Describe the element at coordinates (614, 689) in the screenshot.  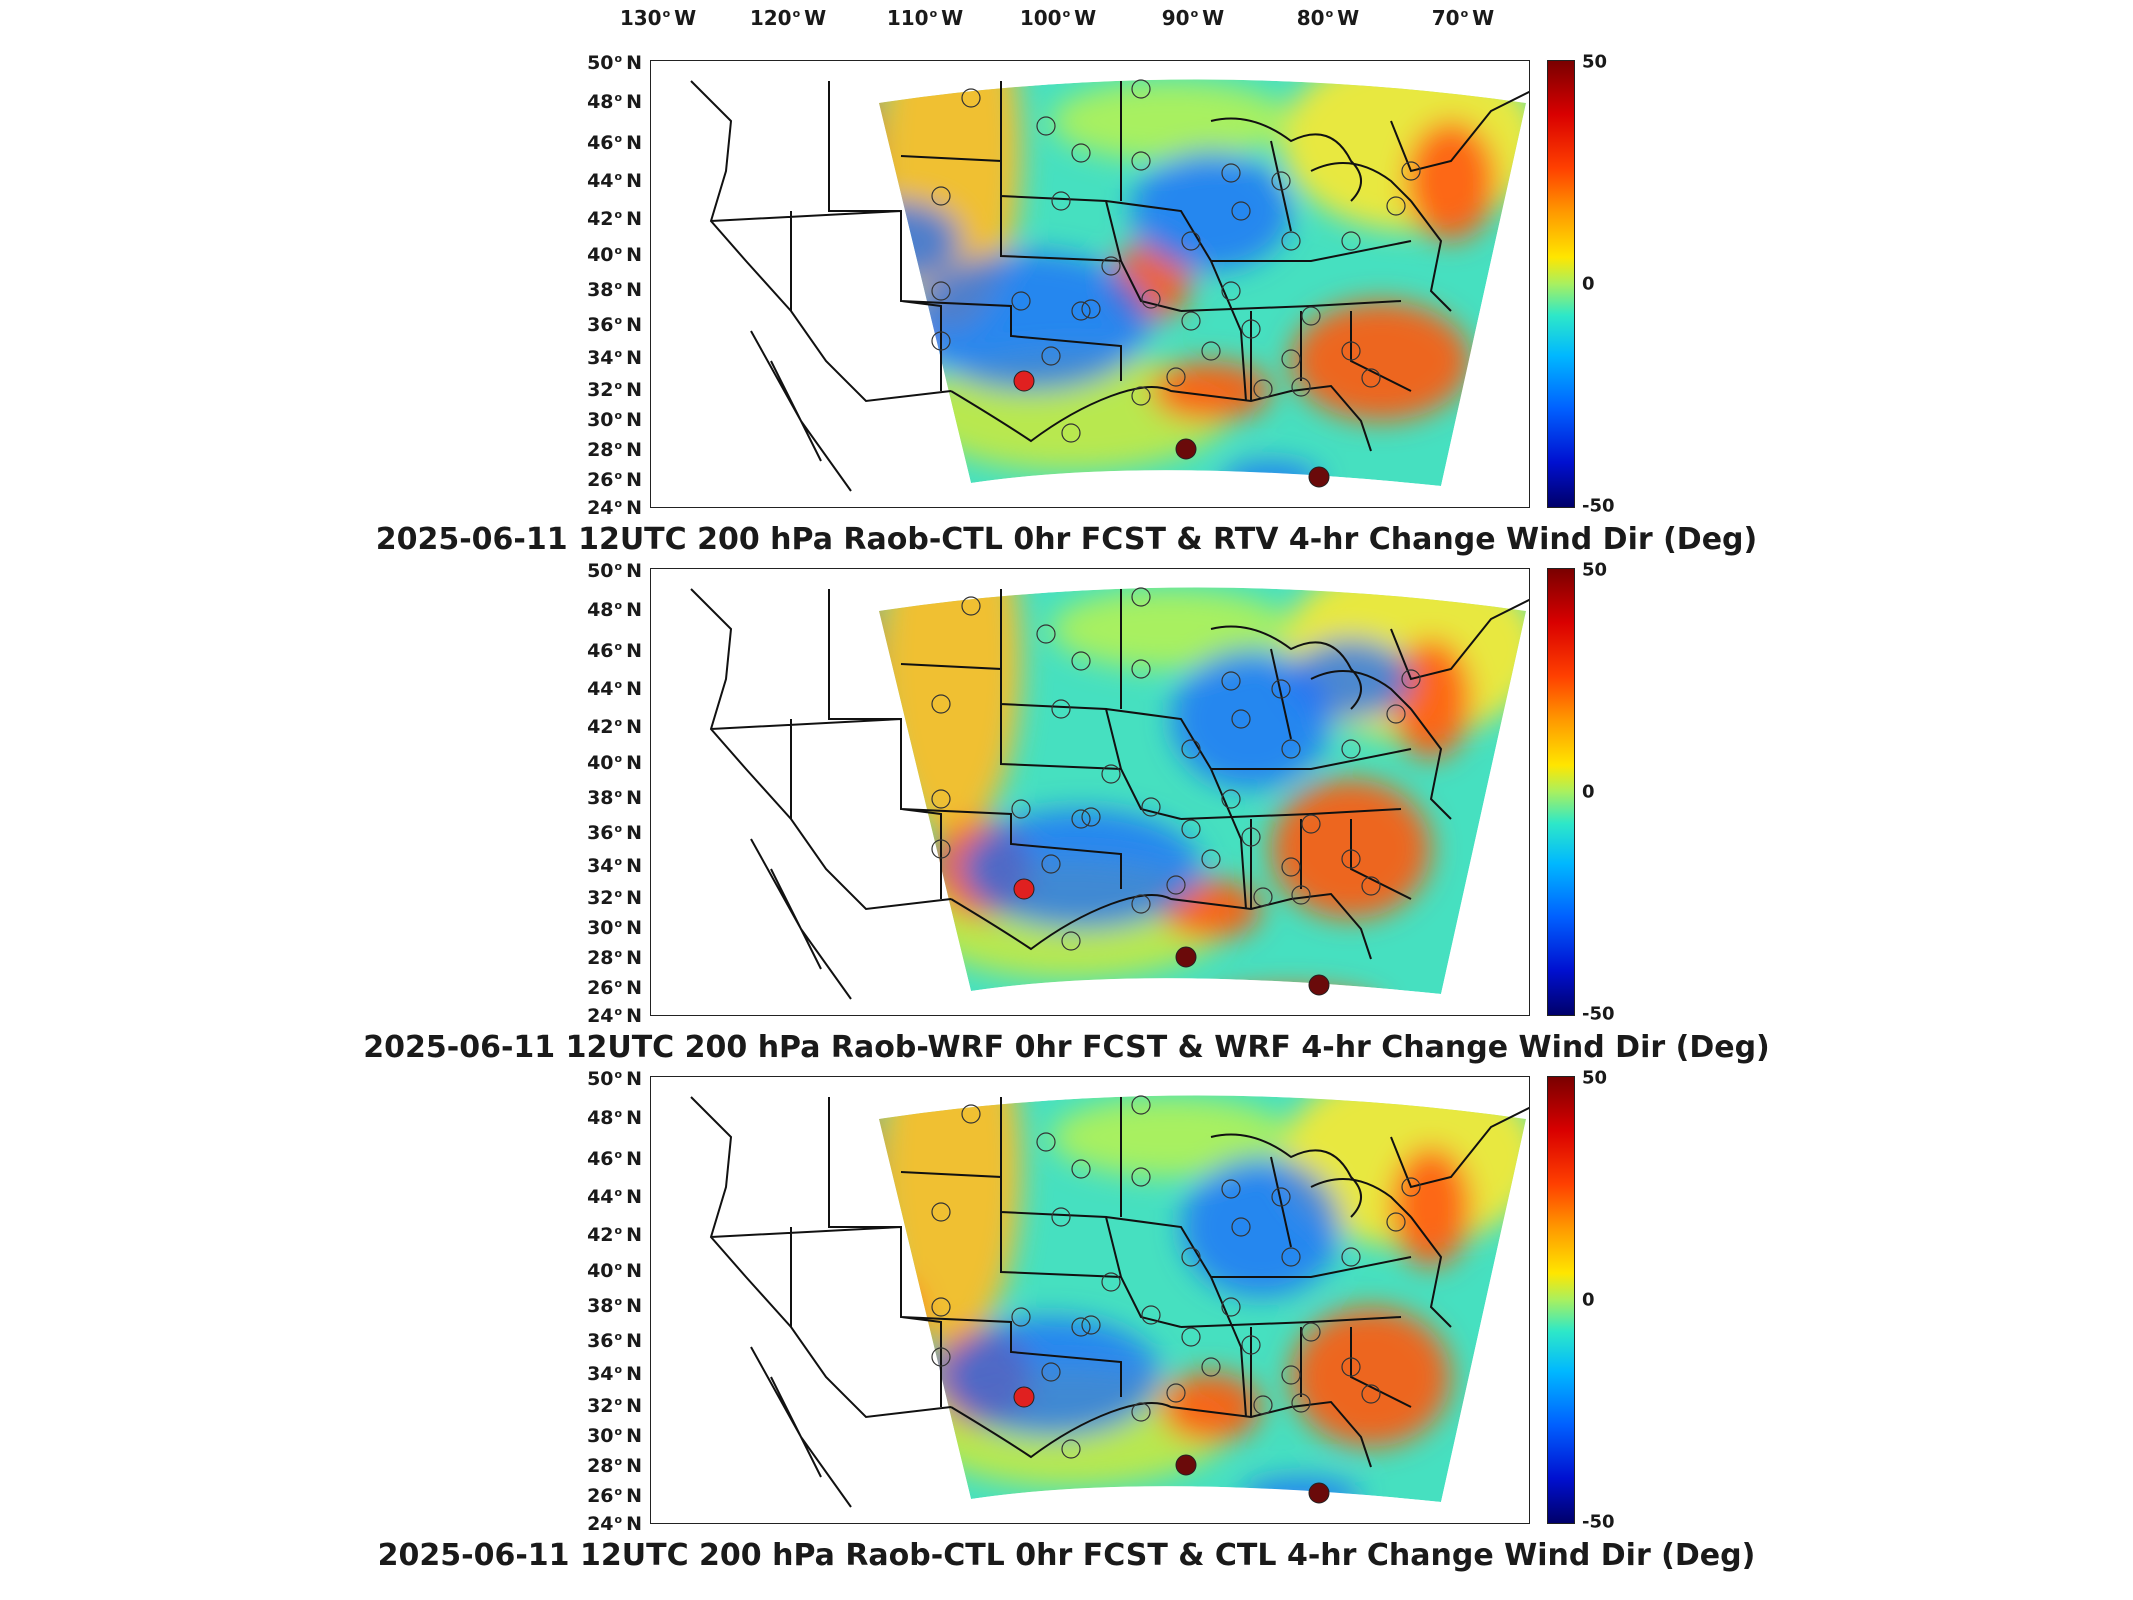
I see `lat-tick: 44o N` at that location.